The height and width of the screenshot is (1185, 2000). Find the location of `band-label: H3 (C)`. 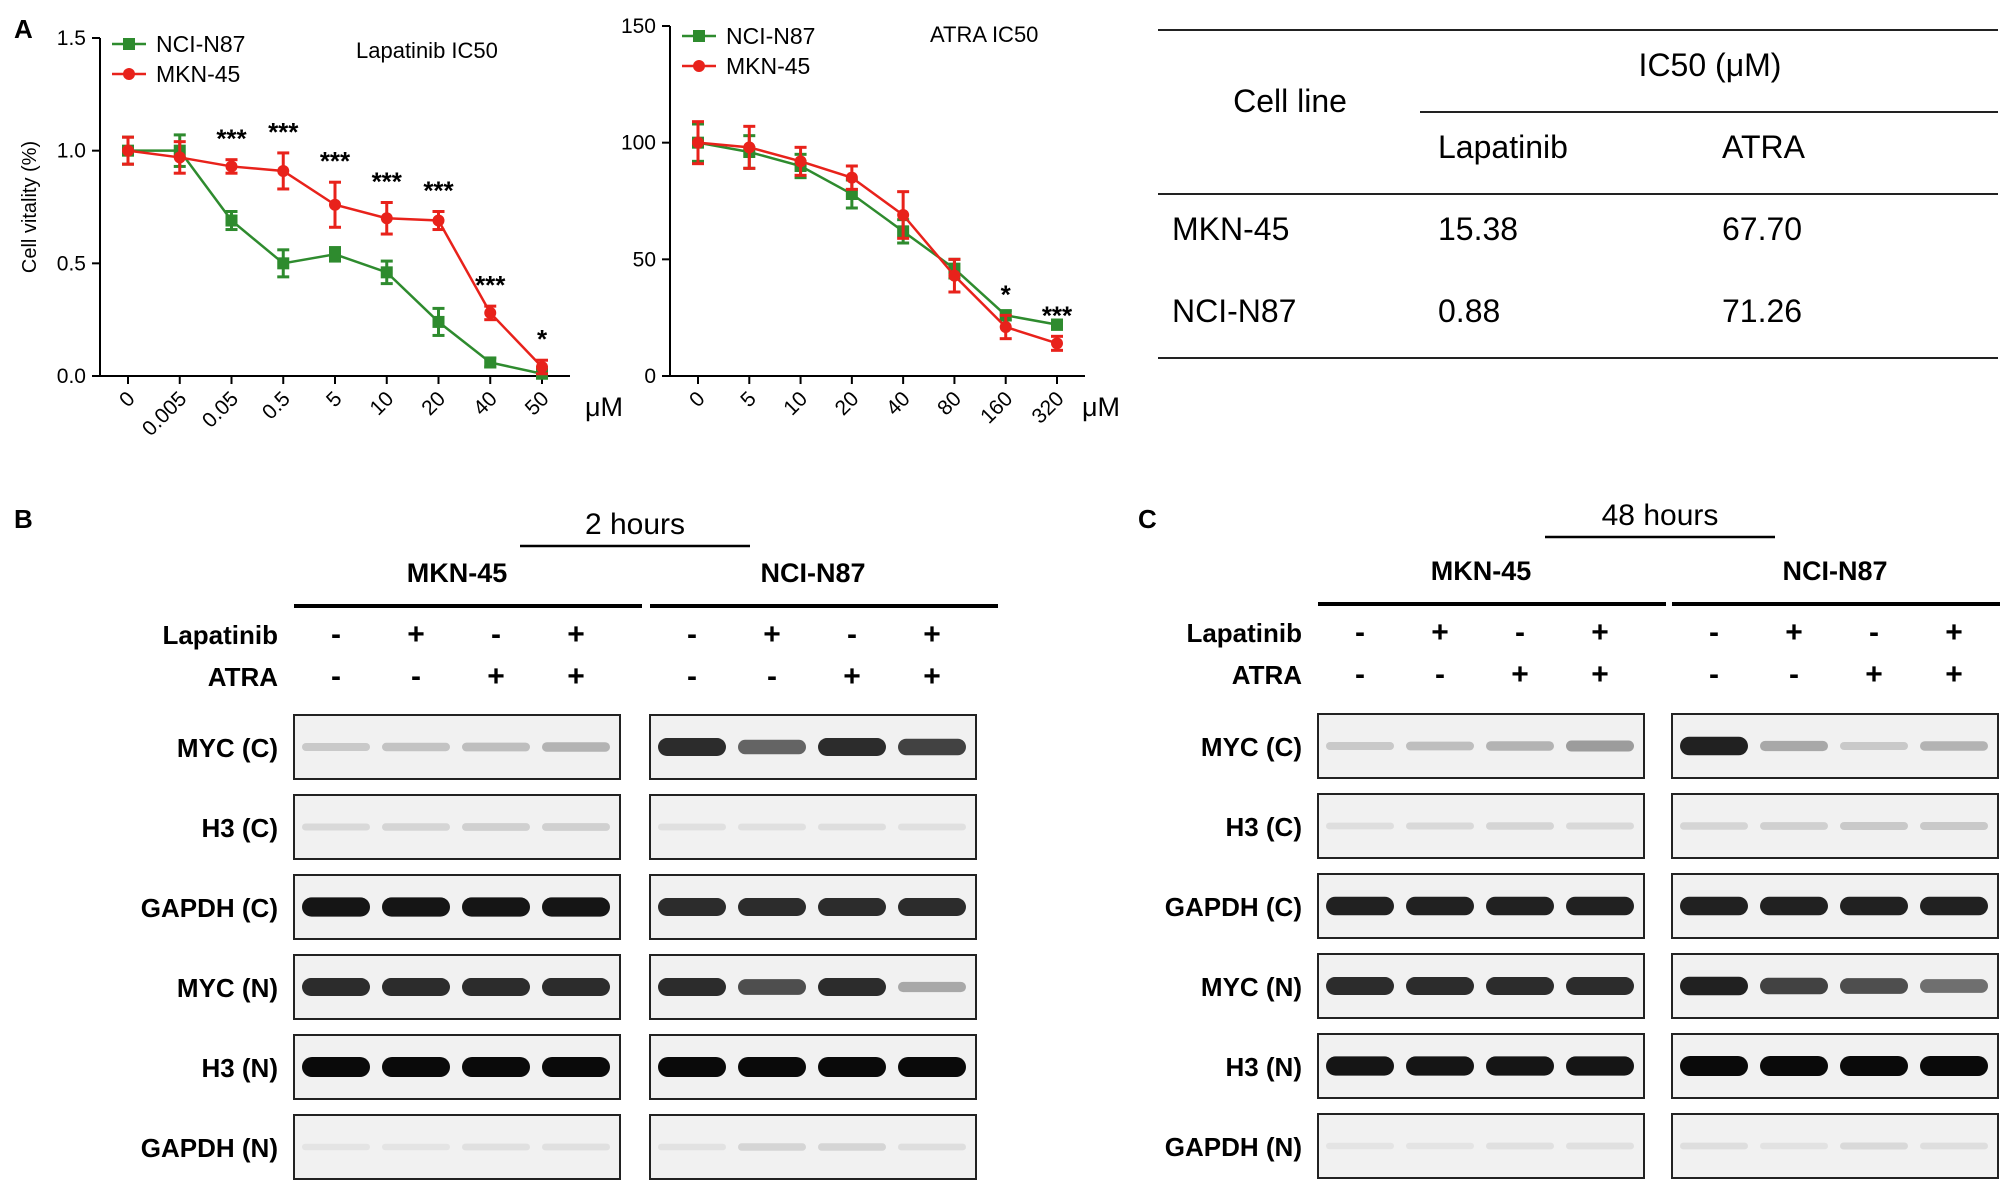

band-label: H3 (C) is located at coordinates (239, 828).